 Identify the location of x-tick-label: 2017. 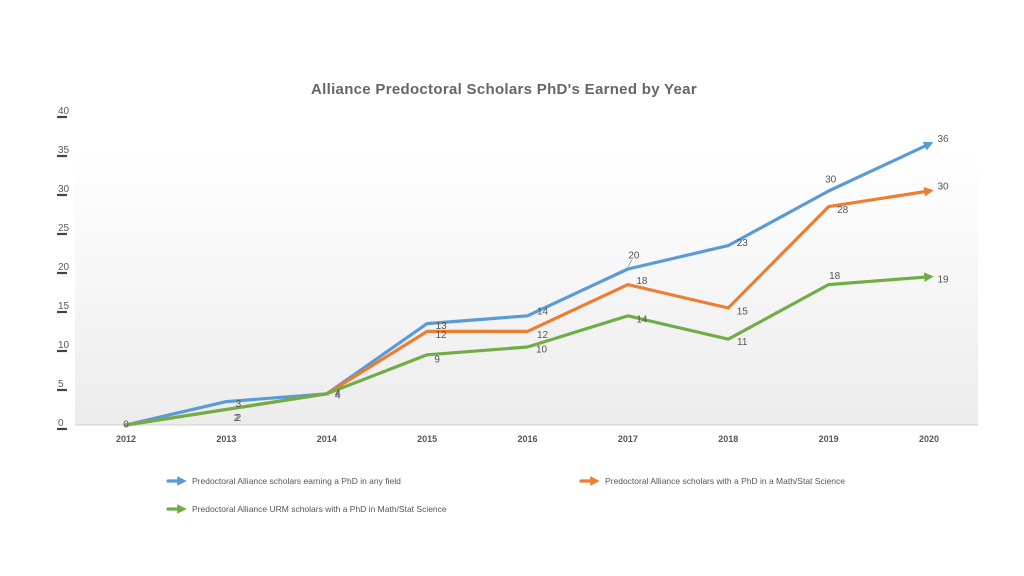
(628, 439).